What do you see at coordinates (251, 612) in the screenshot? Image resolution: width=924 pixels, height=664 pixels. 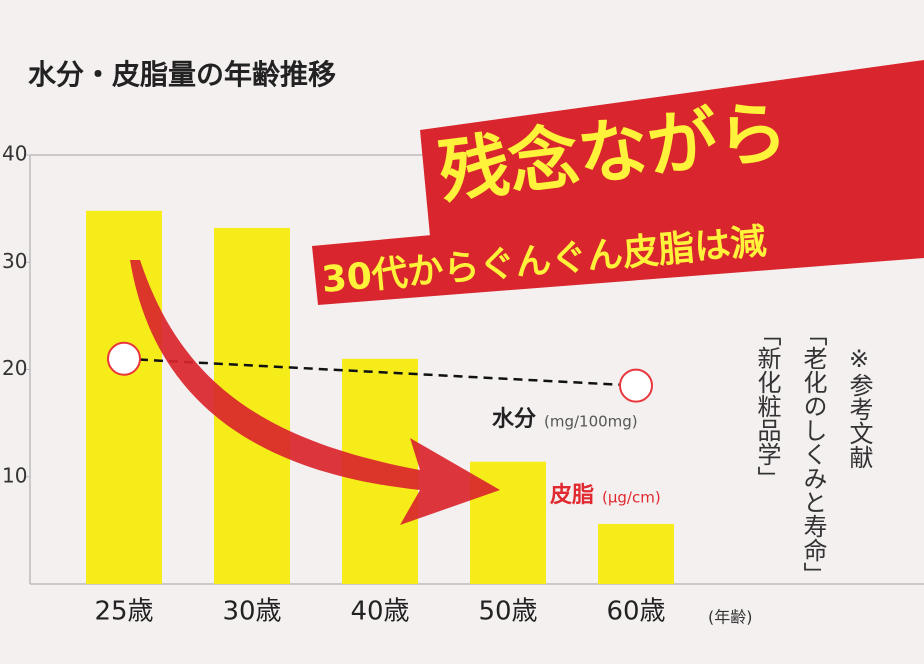 I see `x-tick-label: 30歳` at bounding box center [251, 612].